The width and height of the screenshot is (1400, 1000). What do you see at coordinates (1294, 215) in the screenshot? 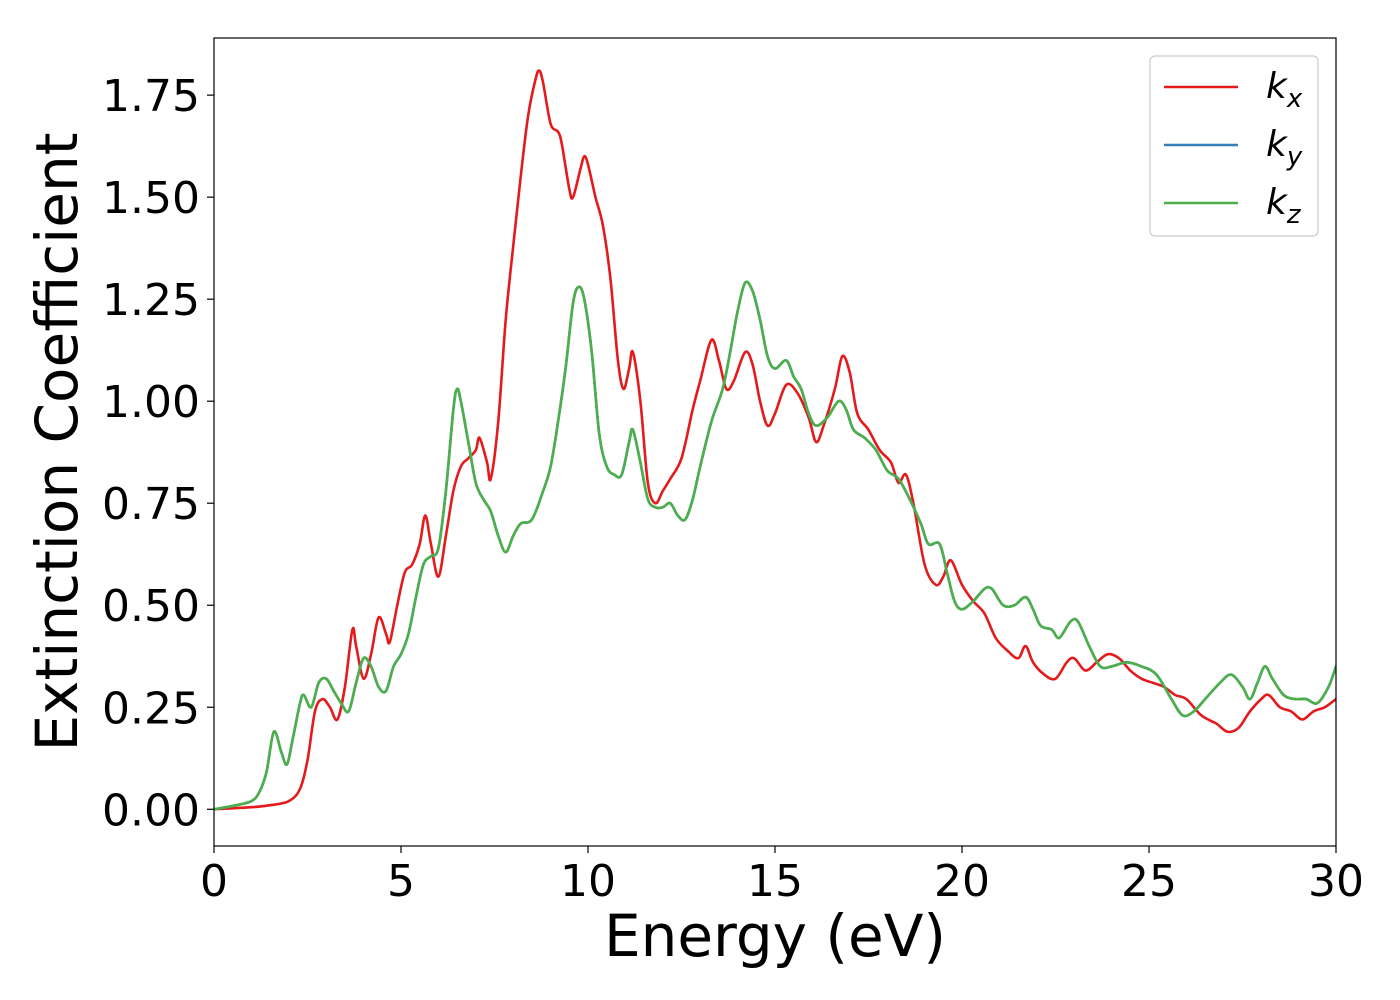
I see `legend-label-subscript: z` at bounding box center [1294, 215].